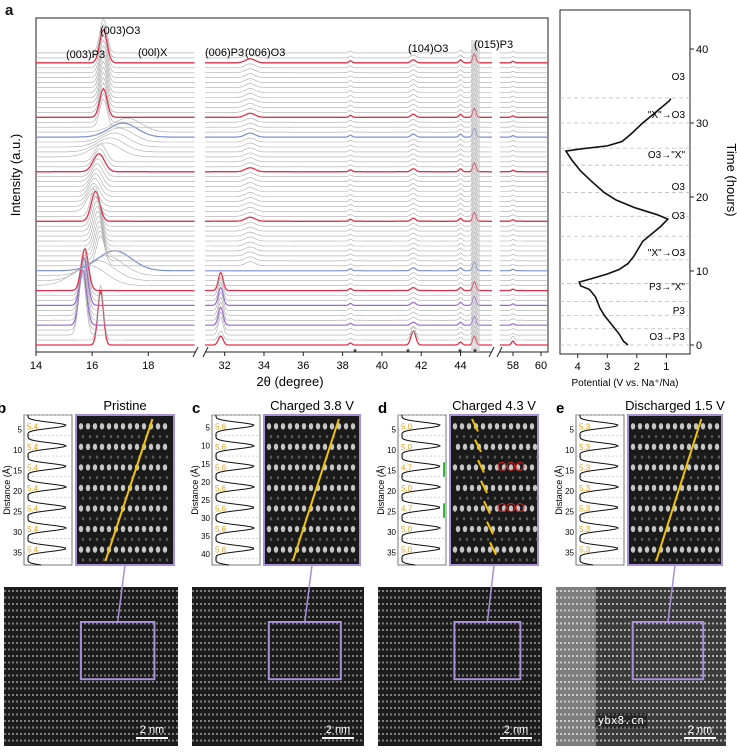 This screenshot has width=737, height=753. I want to click on panel-a-letter: a, so click(9, 10).